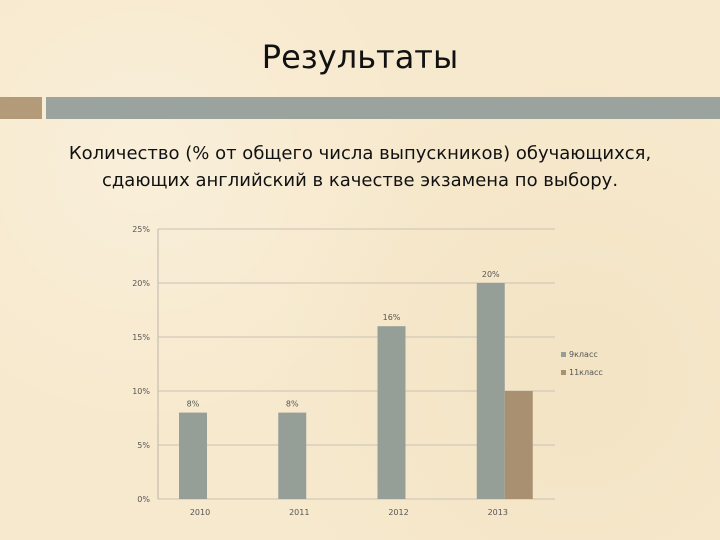 This screenshot has width=720, height=540. Describe the element at coordinates (193, 455) in the screenshot. I see `bar-9класс-2010` at that location.